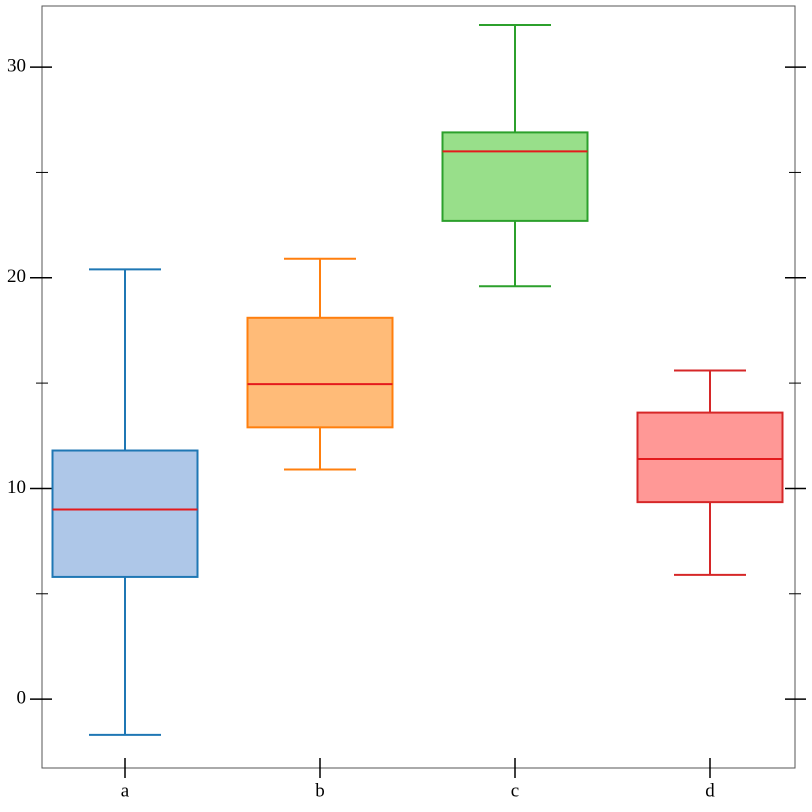 Image resolution: width=812 pixels, height=812 pixels. What do you see at coordinates (515, 790) in the screenshot?
I see `x-tick-label: c` at bounding box center [515, 790].